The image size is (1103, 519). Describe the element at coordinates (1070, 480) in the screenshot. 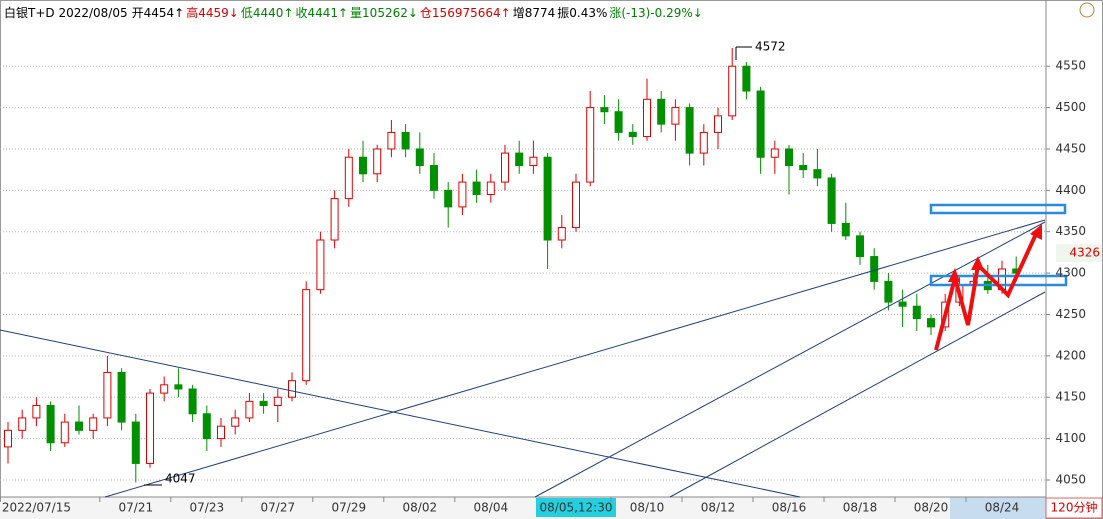

I see `y-tick-label: 4050` at that location.